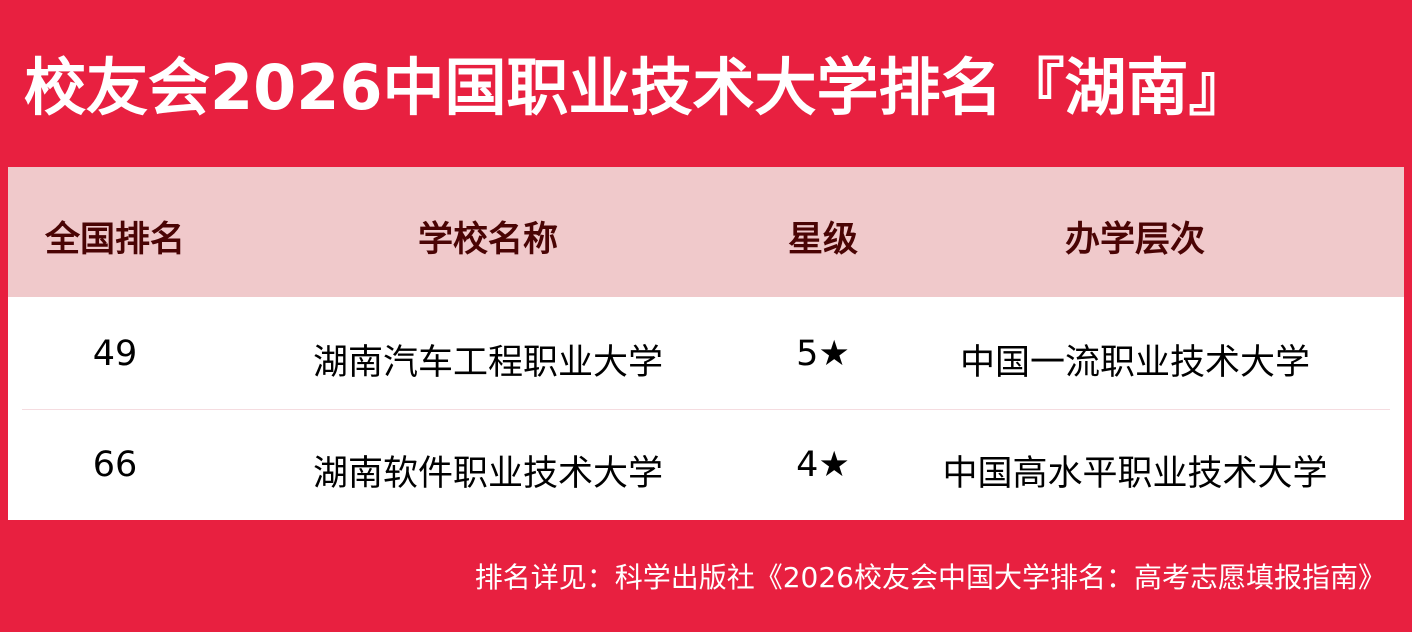 The height and width of the screenshot is (632, 1412). What do you see at coordinates (115, 240) in the screenshot?
I see `header-rank: 全国排名` at bounding box center [115, 240].